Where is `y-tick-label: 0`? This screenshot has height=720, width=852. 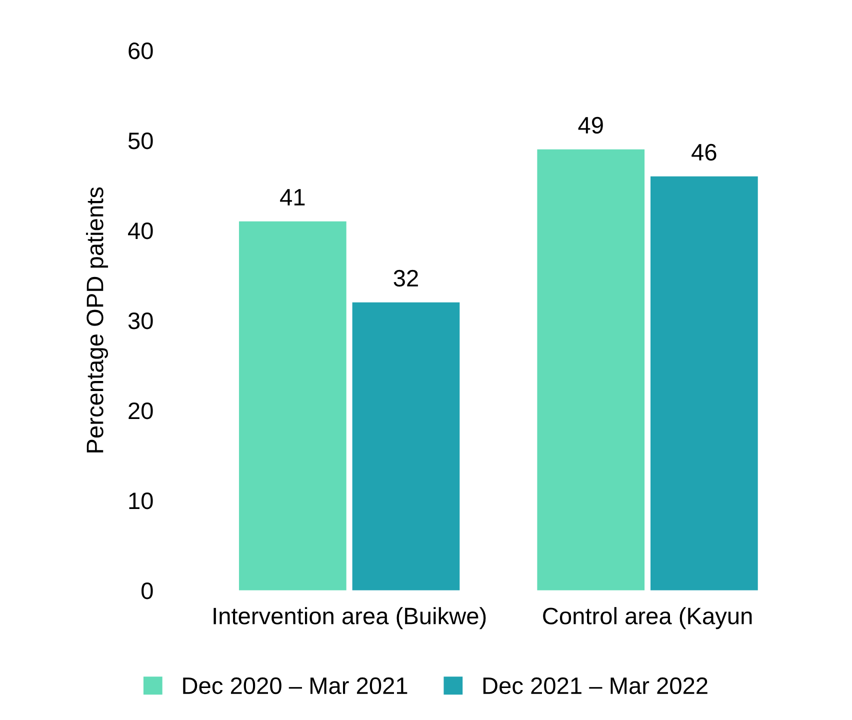 y-tick-label: 0 is located at coordinates (147, 591).